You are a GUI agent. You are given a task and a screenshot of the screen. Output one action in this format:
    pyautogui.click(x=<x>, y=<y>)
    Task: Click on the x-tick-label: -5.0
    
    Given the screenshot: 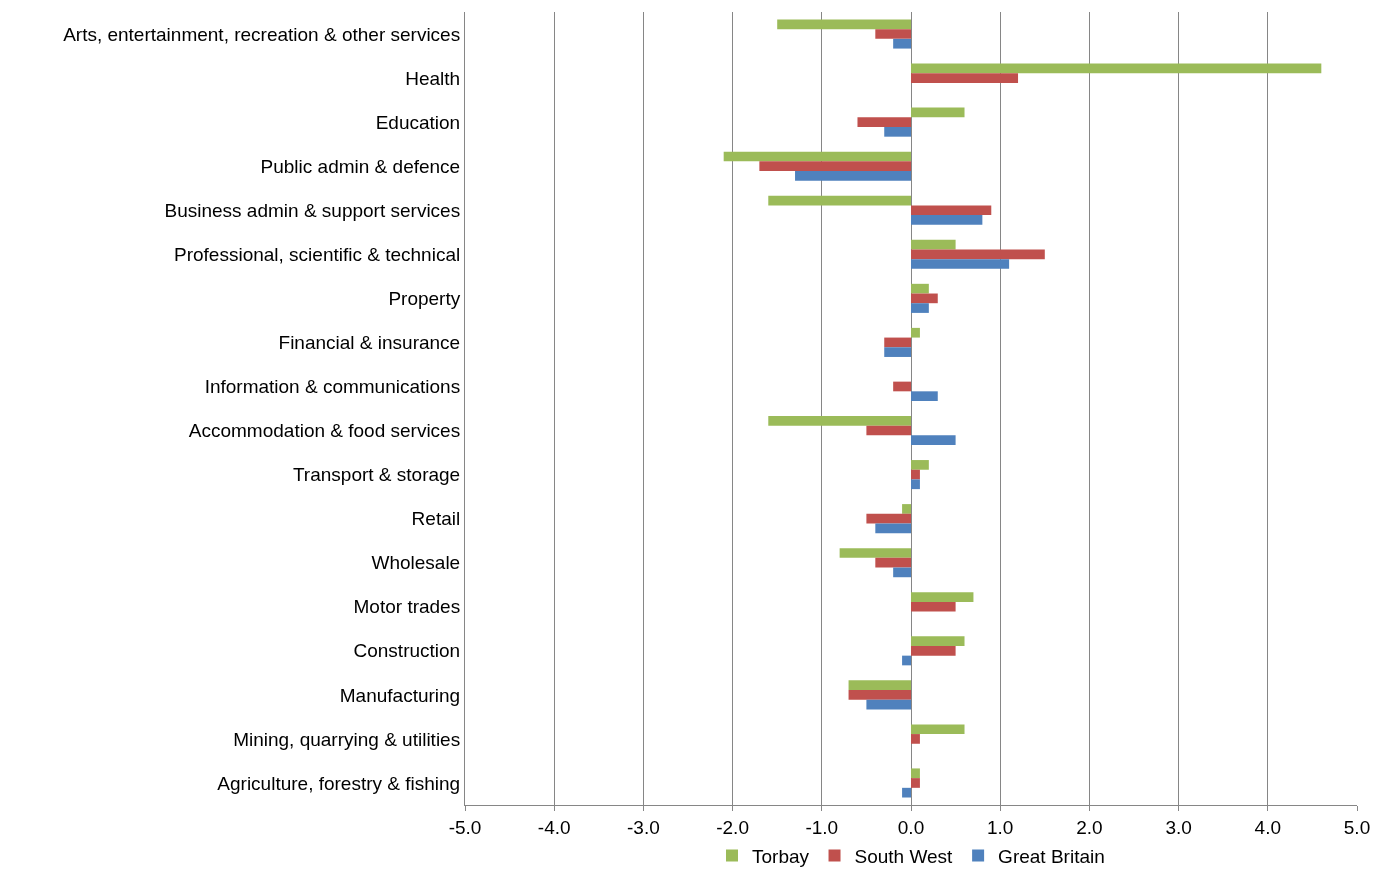 What is the action you would take?
    pyautogui.click(x=465, y=827)
    